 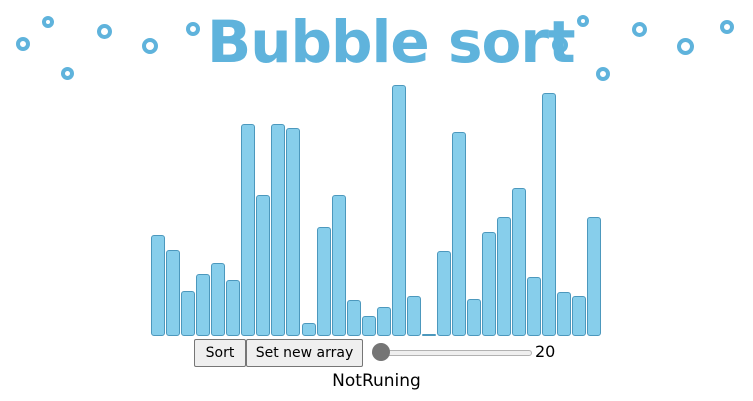 What do you see at coordinates (545, 351) in the screenshot?
I see `array-size-value: 20` at bounding box center [545, 351].